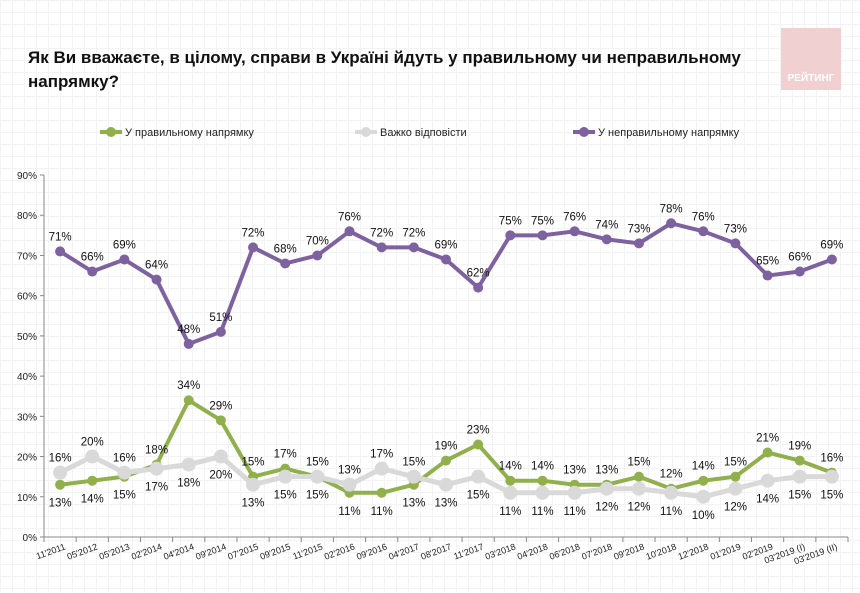 Image resolution: width=860 pixels, height=593 pixels. What do you see at coordinates (317, 241) in the screenshot?
I see `data-label: 70%` at bounding box center [317, 241].